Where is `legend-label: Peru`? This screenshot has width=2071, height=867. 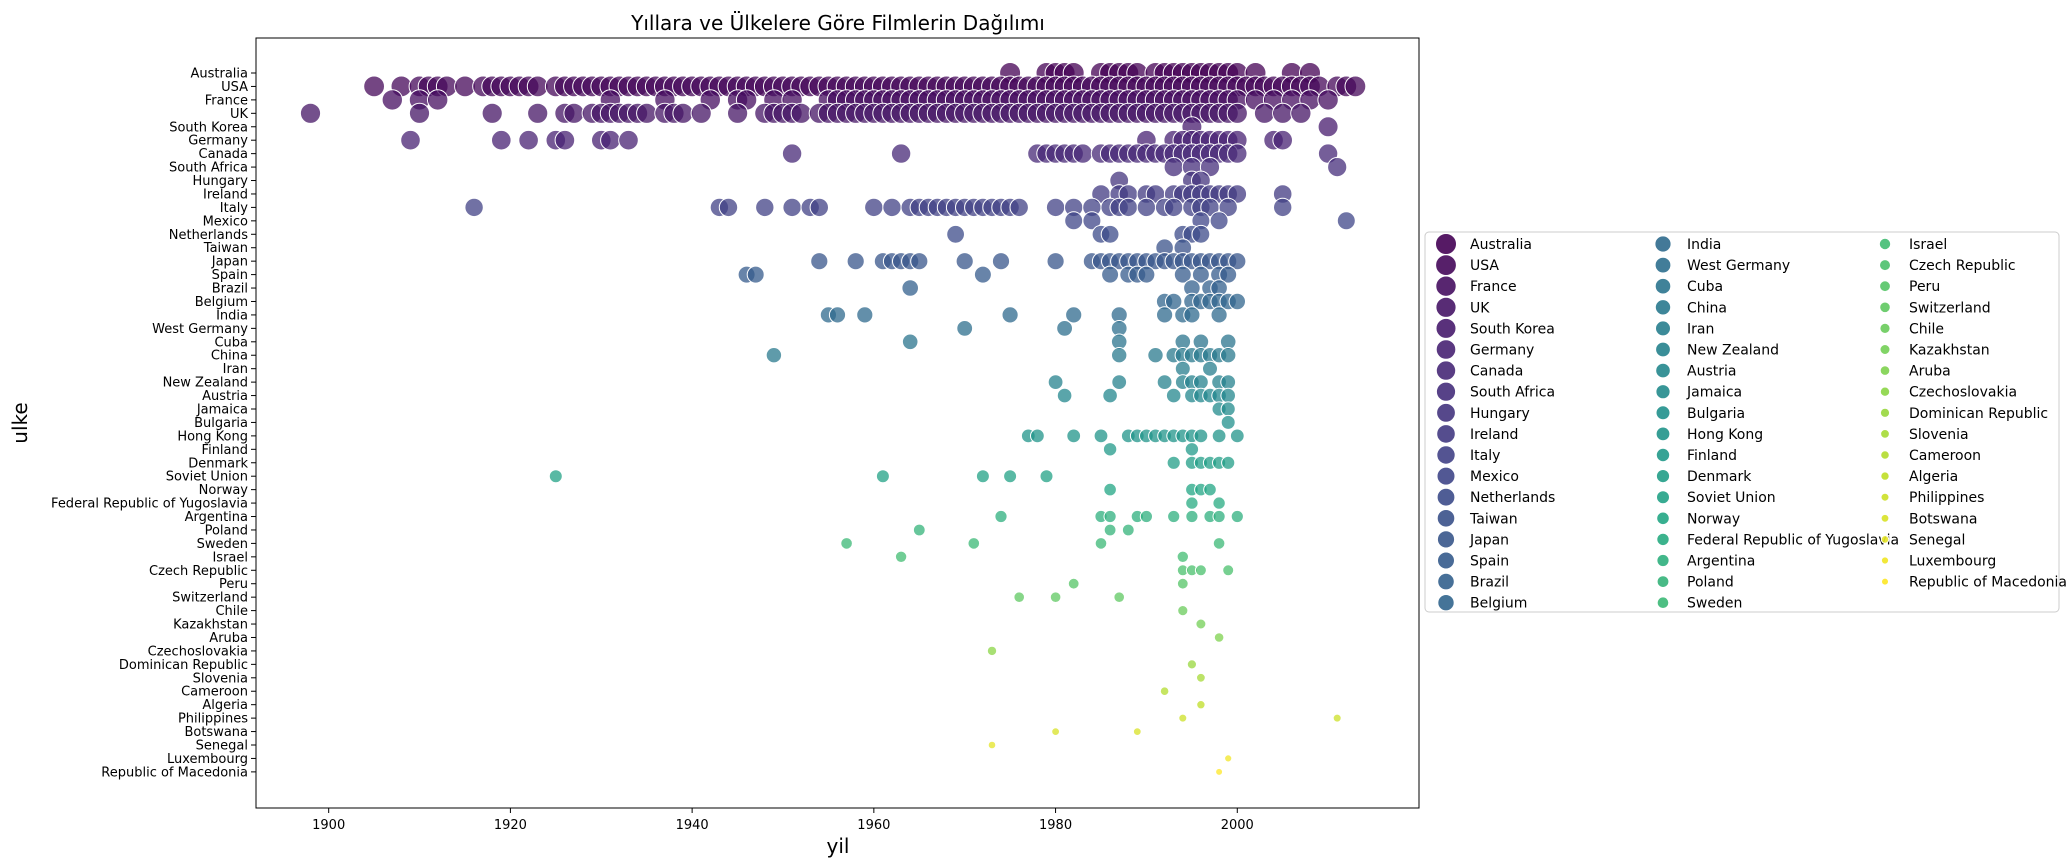
legend-label: Peru is located at coordinates (1924, 287).